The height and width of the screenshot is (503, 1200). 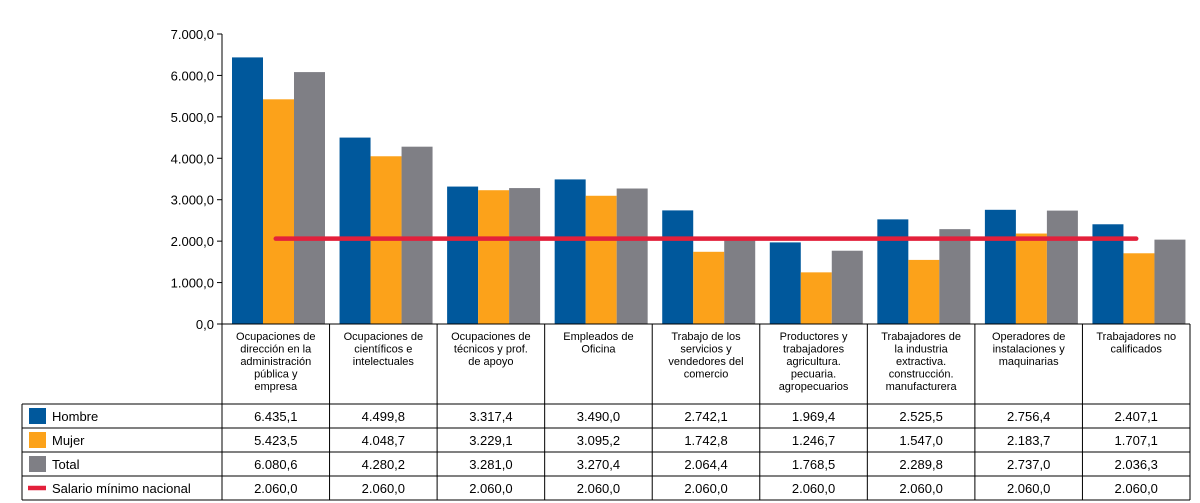 What do you see at coordinates (598, 464) in the screenshot?
I see `table-cell-value: 3.270,4` at bounding box center [598, 464].